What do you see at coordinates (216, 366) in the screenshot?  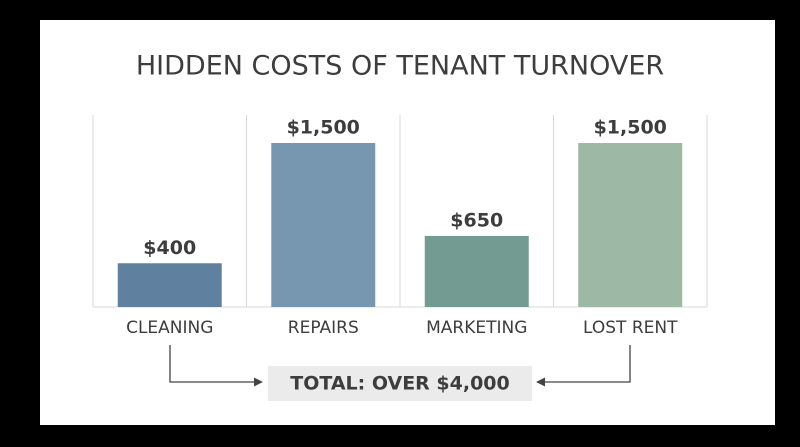 I see `arrow-left` at bounding box center [216, 366].